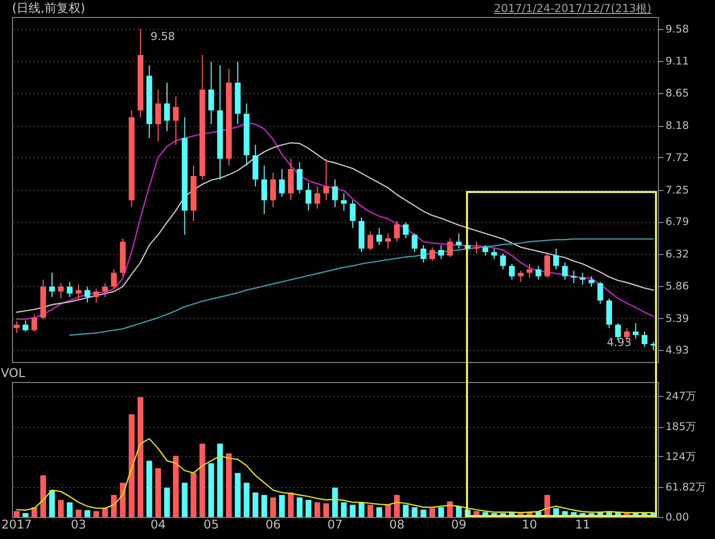 The image size is (715, 539). What do you see at coordinates (273, 525) in the screenshot?
I see `x-tick-label: 06` at bounding box center [273, 525].